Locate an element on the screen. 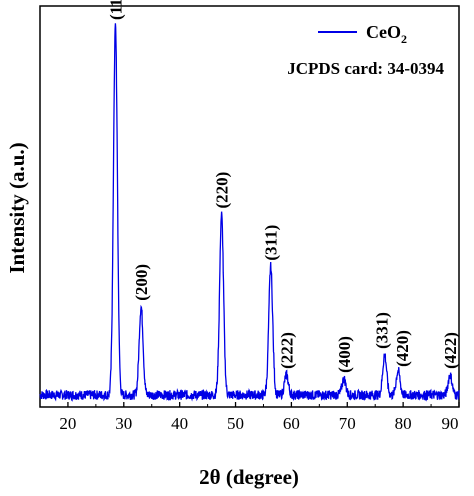  peak-label: (222) is located at coordinates (286, 350).